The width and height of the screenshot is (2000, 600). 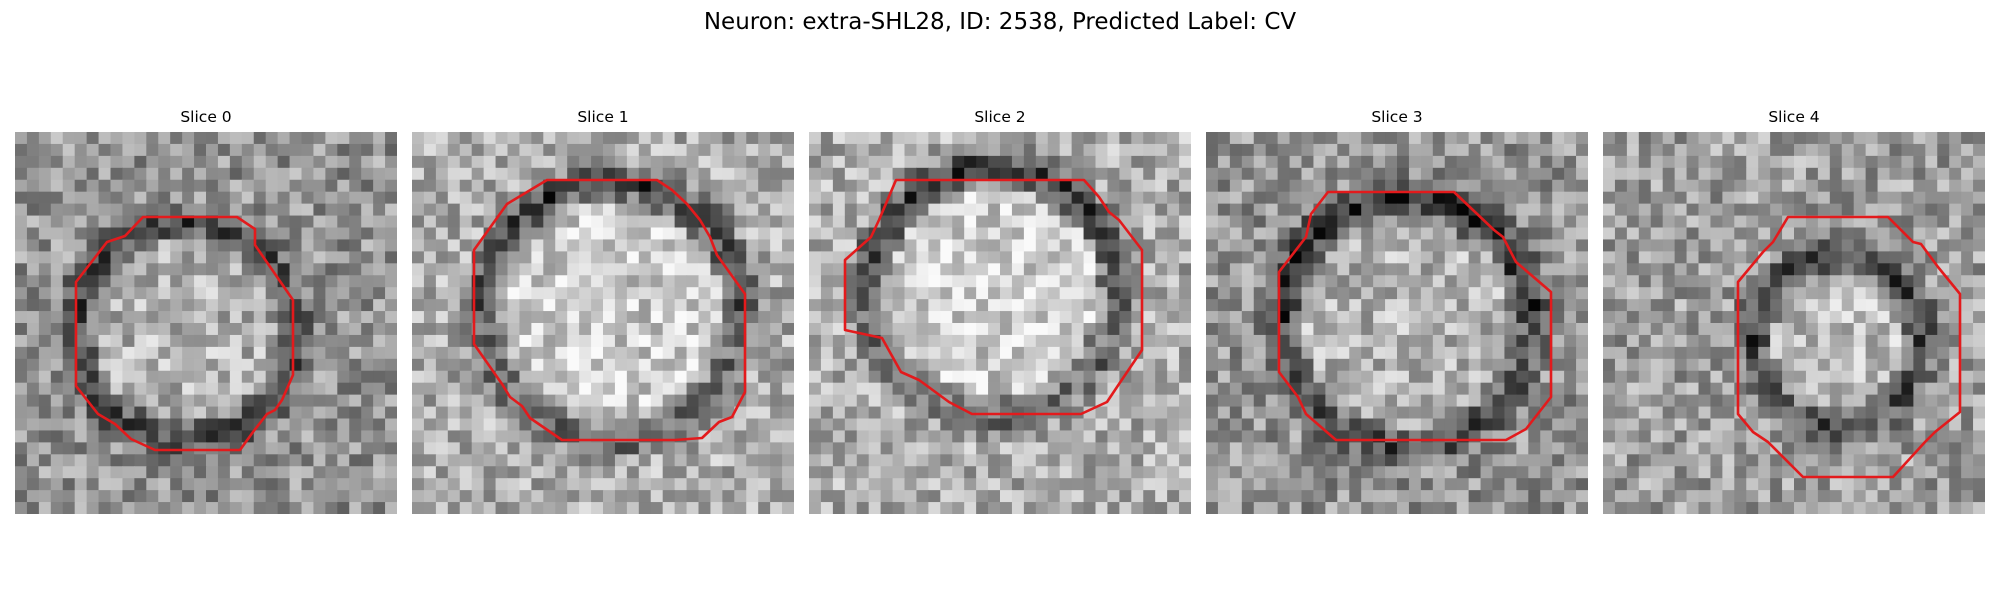 I want to click on slice-title: Slice 1, so click(x=603, y=117).